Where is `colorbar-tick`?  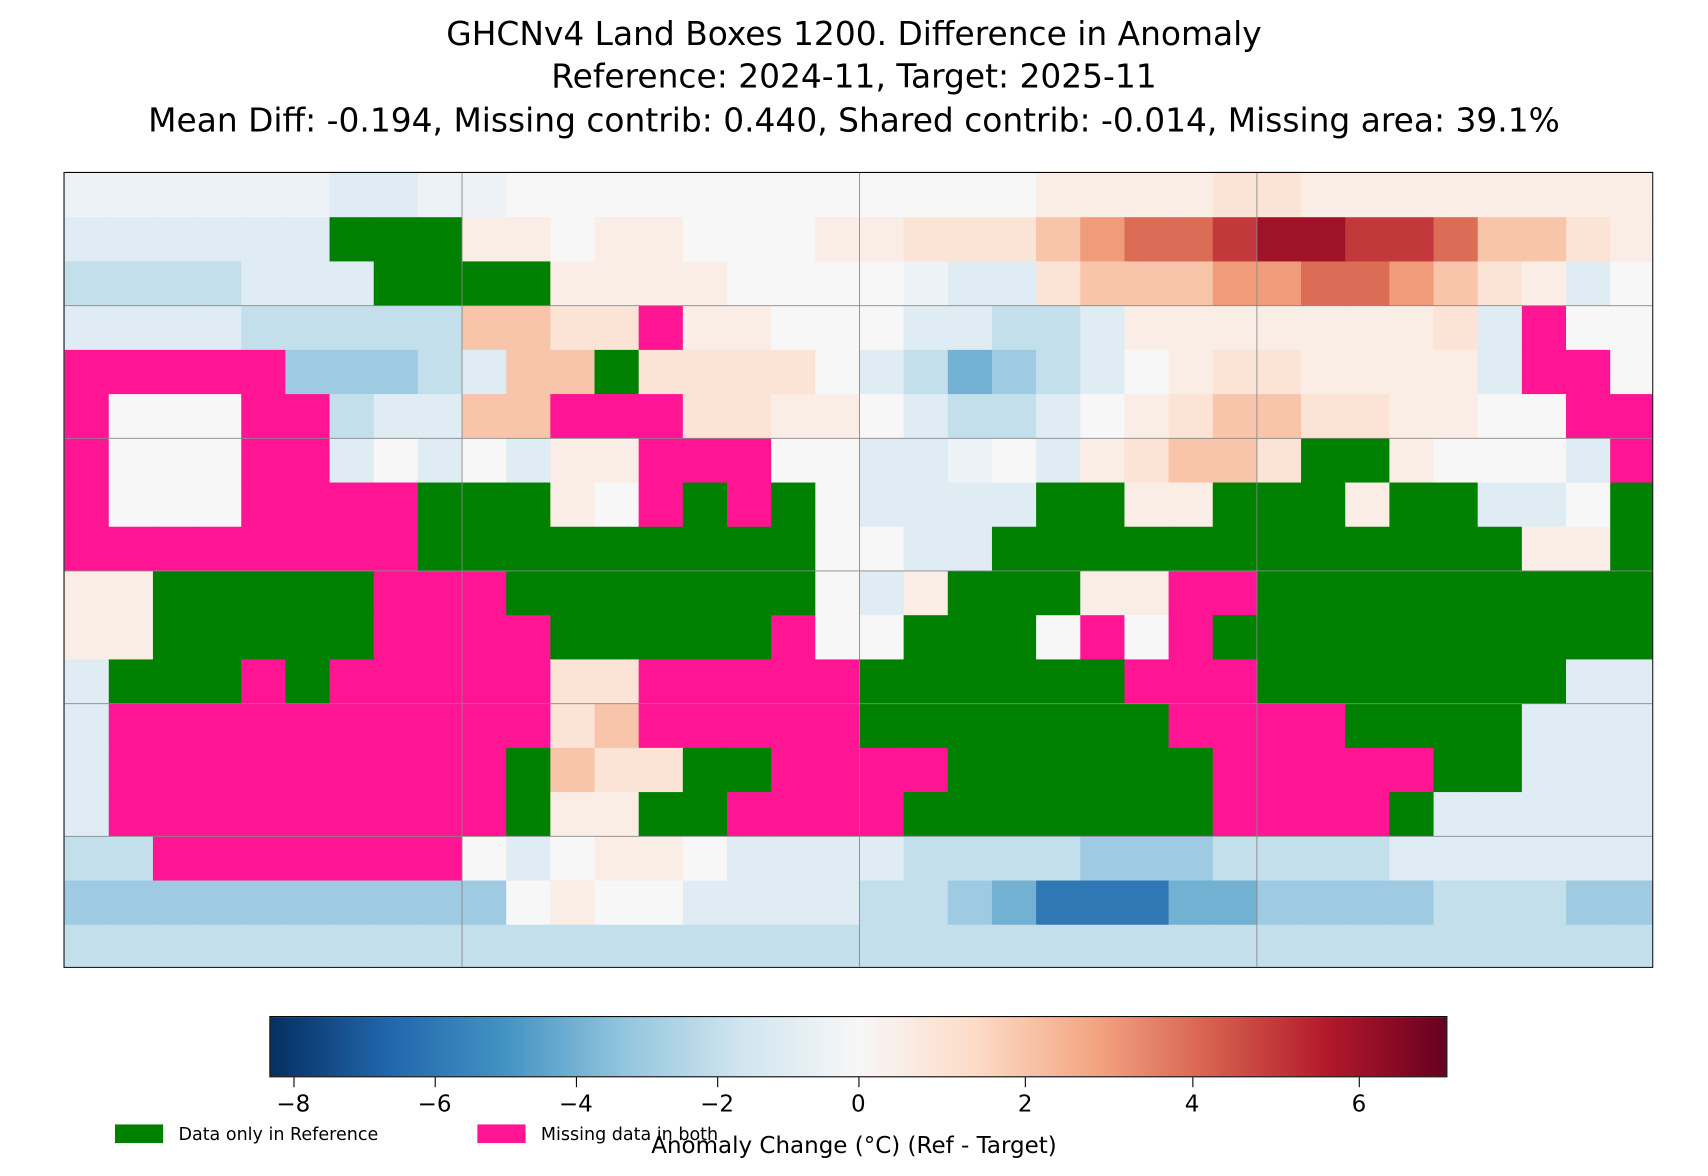 colorbar-tick is located at coordinates (576, 1082).